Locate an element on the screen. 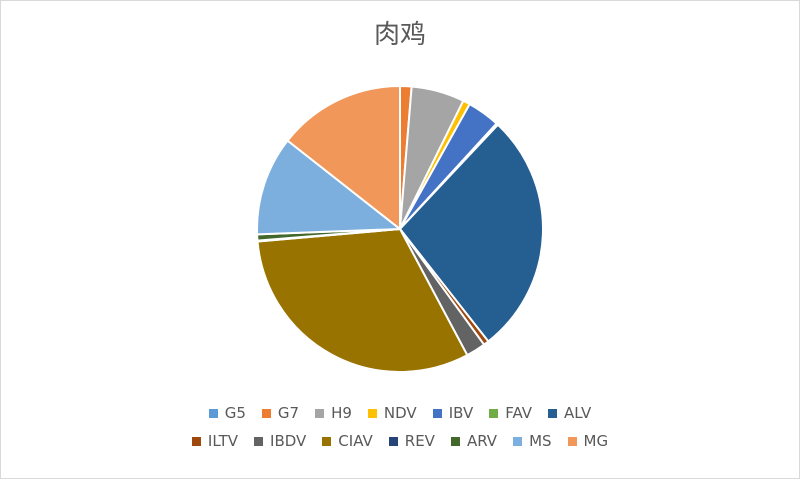 The height and width of the screenshot is (479, 800). legend-label: ILTV is located at coordinates (223, 441).